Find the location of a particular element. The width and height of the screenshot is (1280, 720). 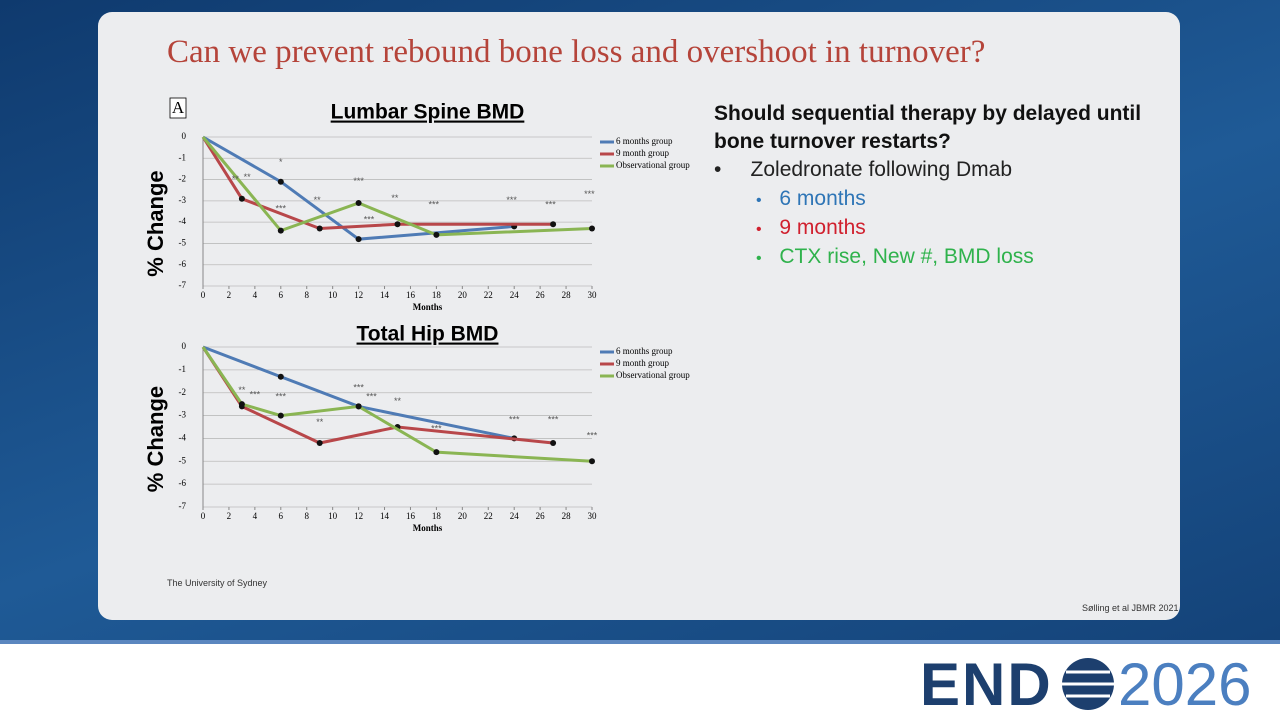

x-tick-label: 16 is located at coordinates (411, 516).